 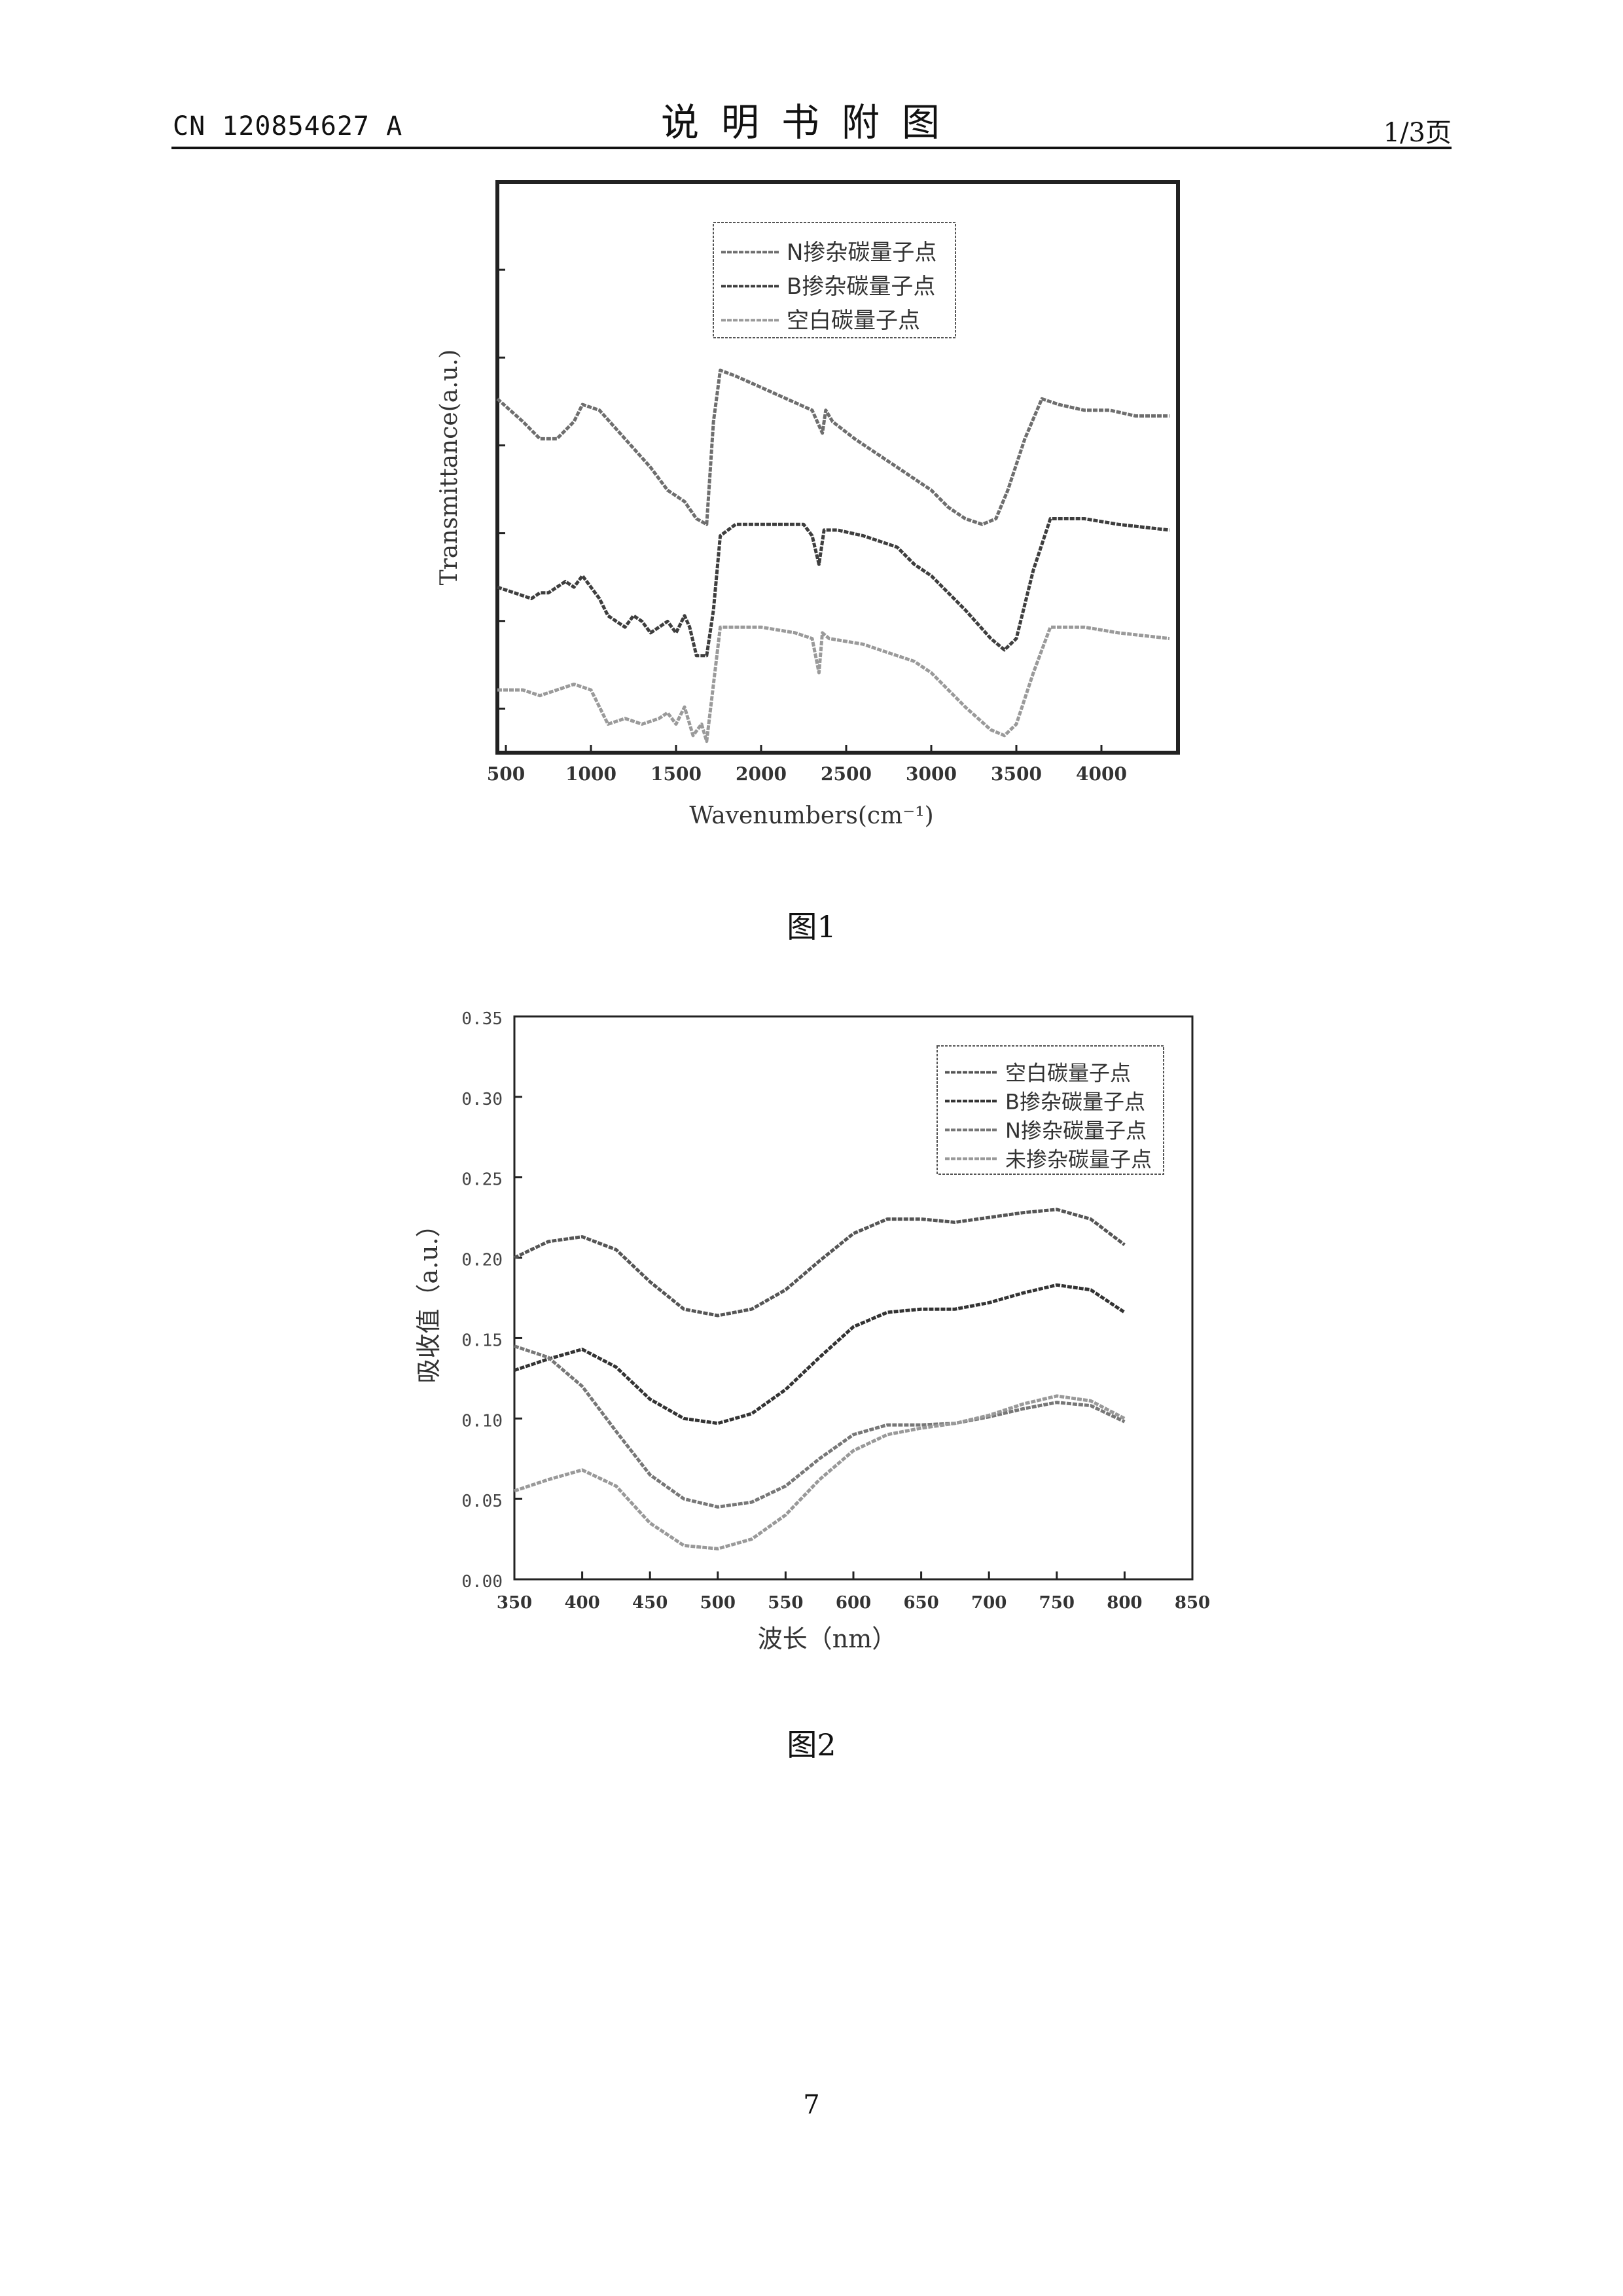 I want to click on x-tick-label: 700, so click(x=989, y=1603).